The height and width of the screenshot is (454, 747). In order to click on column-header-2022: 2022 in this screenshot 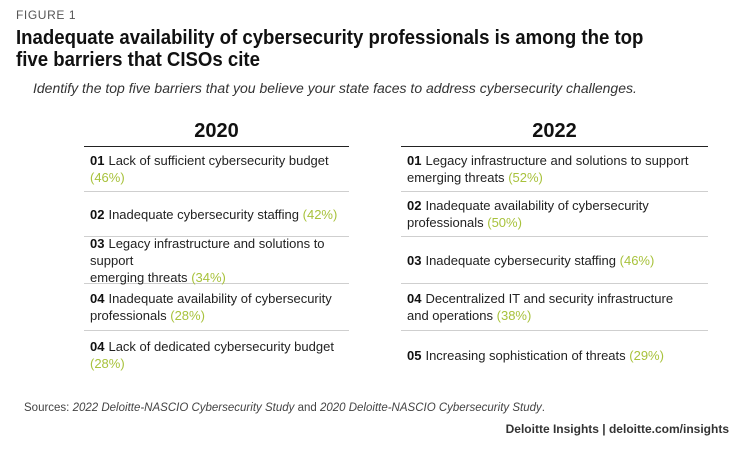, I will do `click(554, 131)`.